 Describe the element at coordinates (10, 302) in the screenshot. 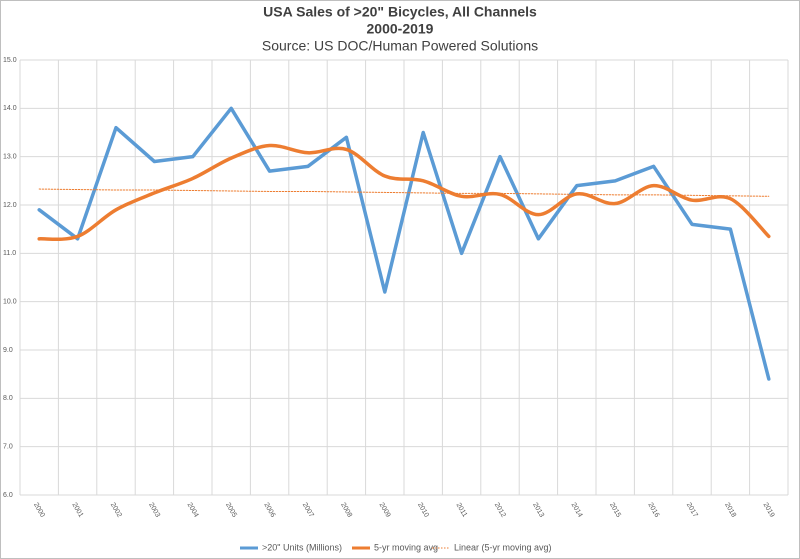

I see `y-tick-label: 10.0` at that location.